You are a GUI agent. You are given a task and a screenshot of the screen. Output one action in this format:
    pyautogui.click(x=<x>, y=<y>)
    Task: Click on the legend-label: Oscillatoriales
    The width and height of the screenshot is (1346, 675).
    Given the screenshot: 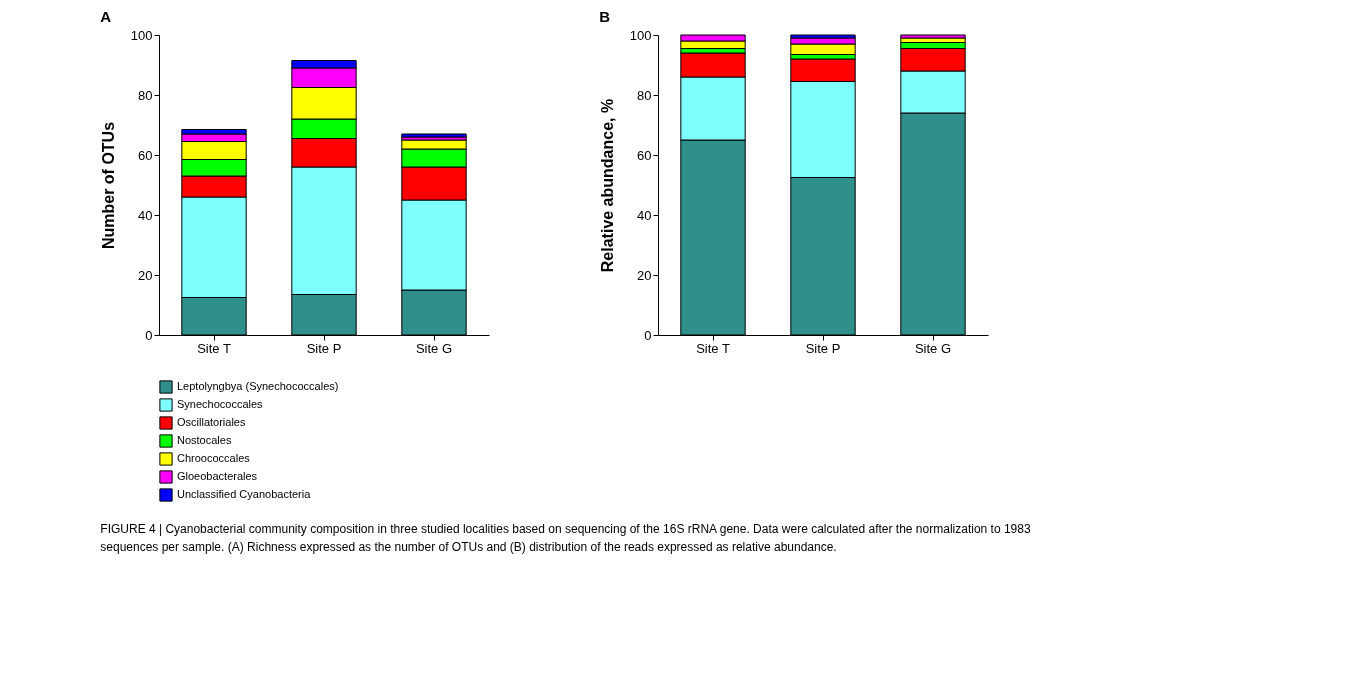 What is the action you would take?
    pyautogui.click(x=211, y=422)
    